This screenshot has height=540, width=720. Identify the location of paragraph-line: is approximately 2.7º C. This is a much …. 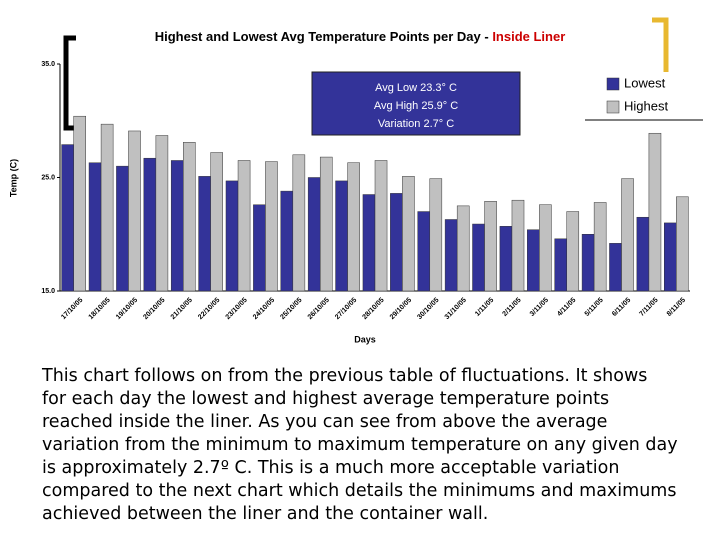
(331, 468).